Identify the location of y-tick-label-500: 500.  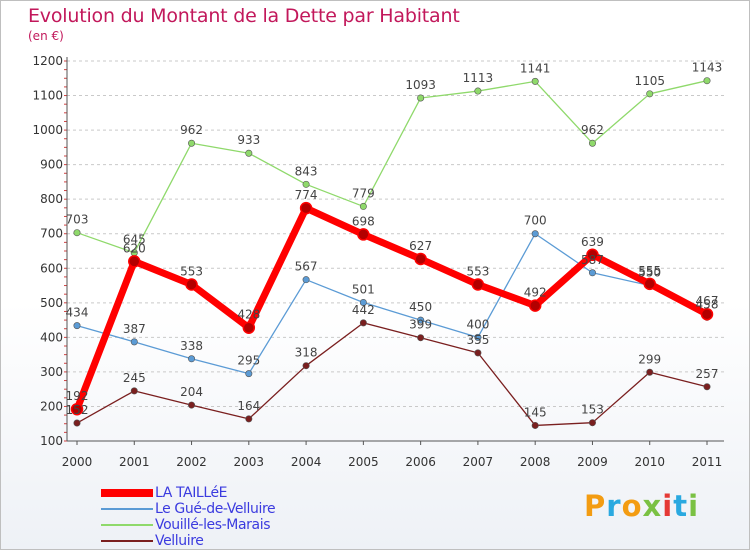
(51, 303).